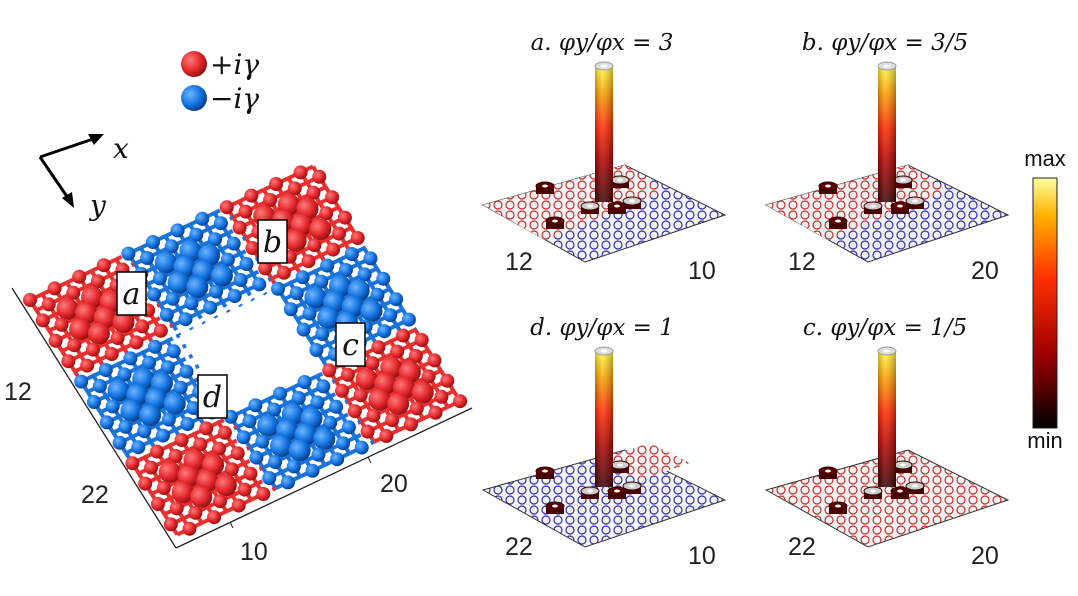  What do you see at coordinates (234, 98) in the screenshot?
I see `legend-label-minus: −iγ` at bounding box center [234, 98].